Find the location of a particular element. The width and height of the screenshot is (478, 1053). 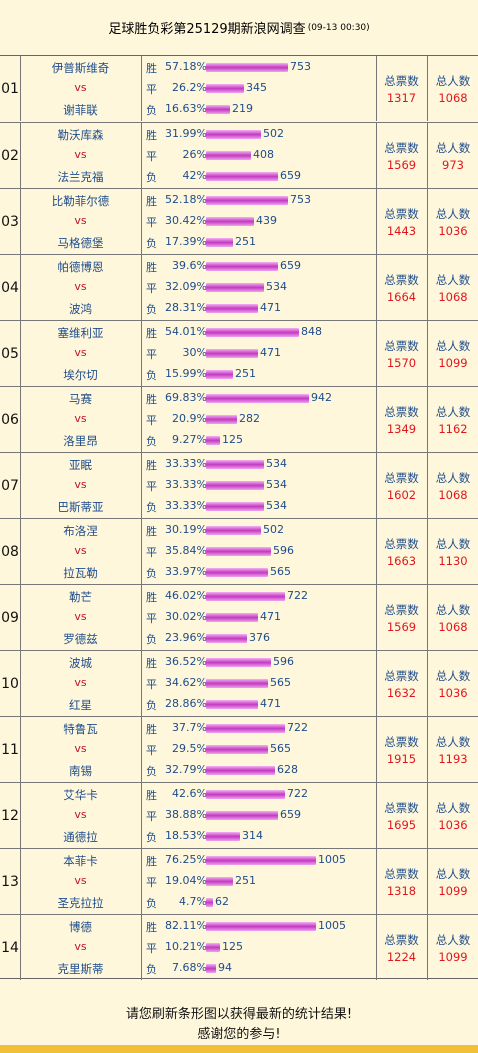

home-team: 博德 is located at coordinates (80, 927).